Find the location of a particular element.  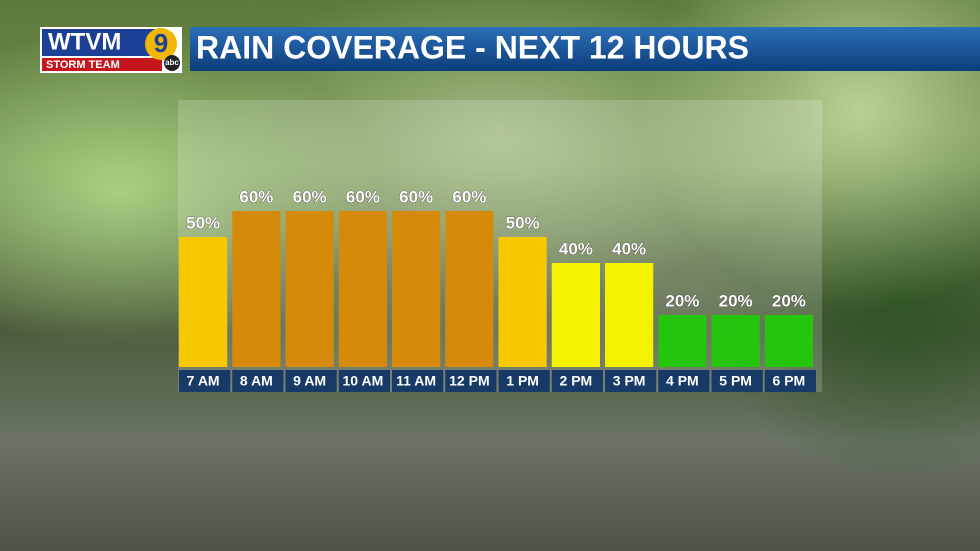

logo-channel: 9 is located at coordinates (161, 43).